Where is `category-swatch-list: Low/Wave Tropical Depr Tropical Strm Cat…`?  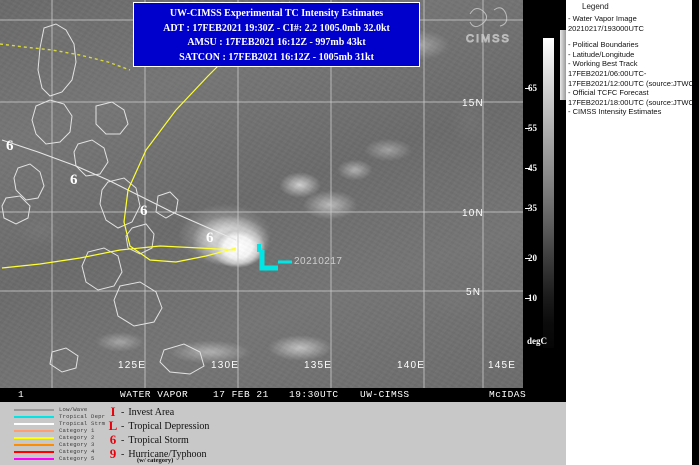 category-swatch-list: Low/Wave Tropical Depr Tropical Strm Cat… is located at coordinates (59, 434).